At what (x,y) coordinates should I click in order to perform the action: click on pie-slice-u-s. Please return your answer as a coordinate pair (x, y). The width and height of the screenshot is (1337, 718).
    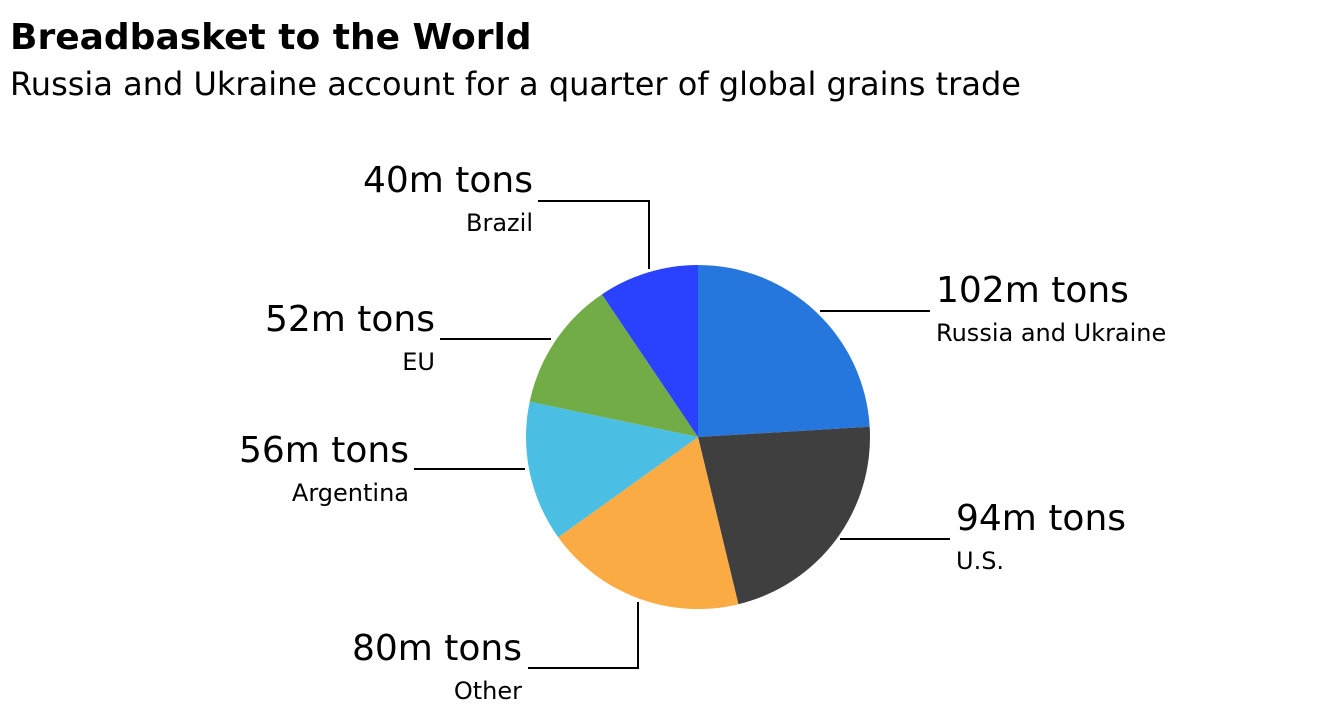
    Looking at the image, I should click on (784, 515).